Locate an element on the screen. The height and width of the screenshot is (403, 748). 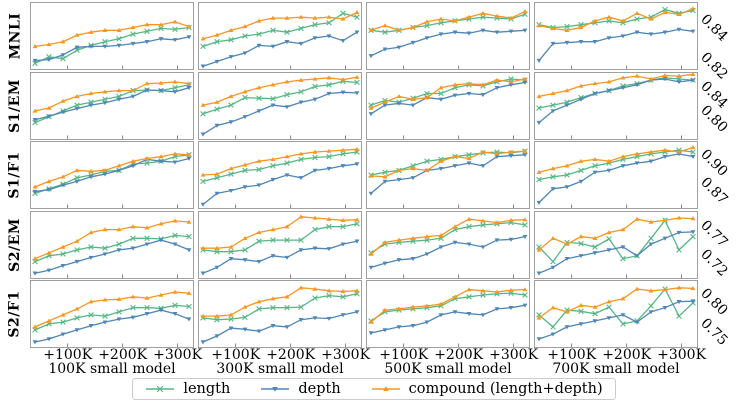
row-label: S1/EM is located at coordinates (15, 106).